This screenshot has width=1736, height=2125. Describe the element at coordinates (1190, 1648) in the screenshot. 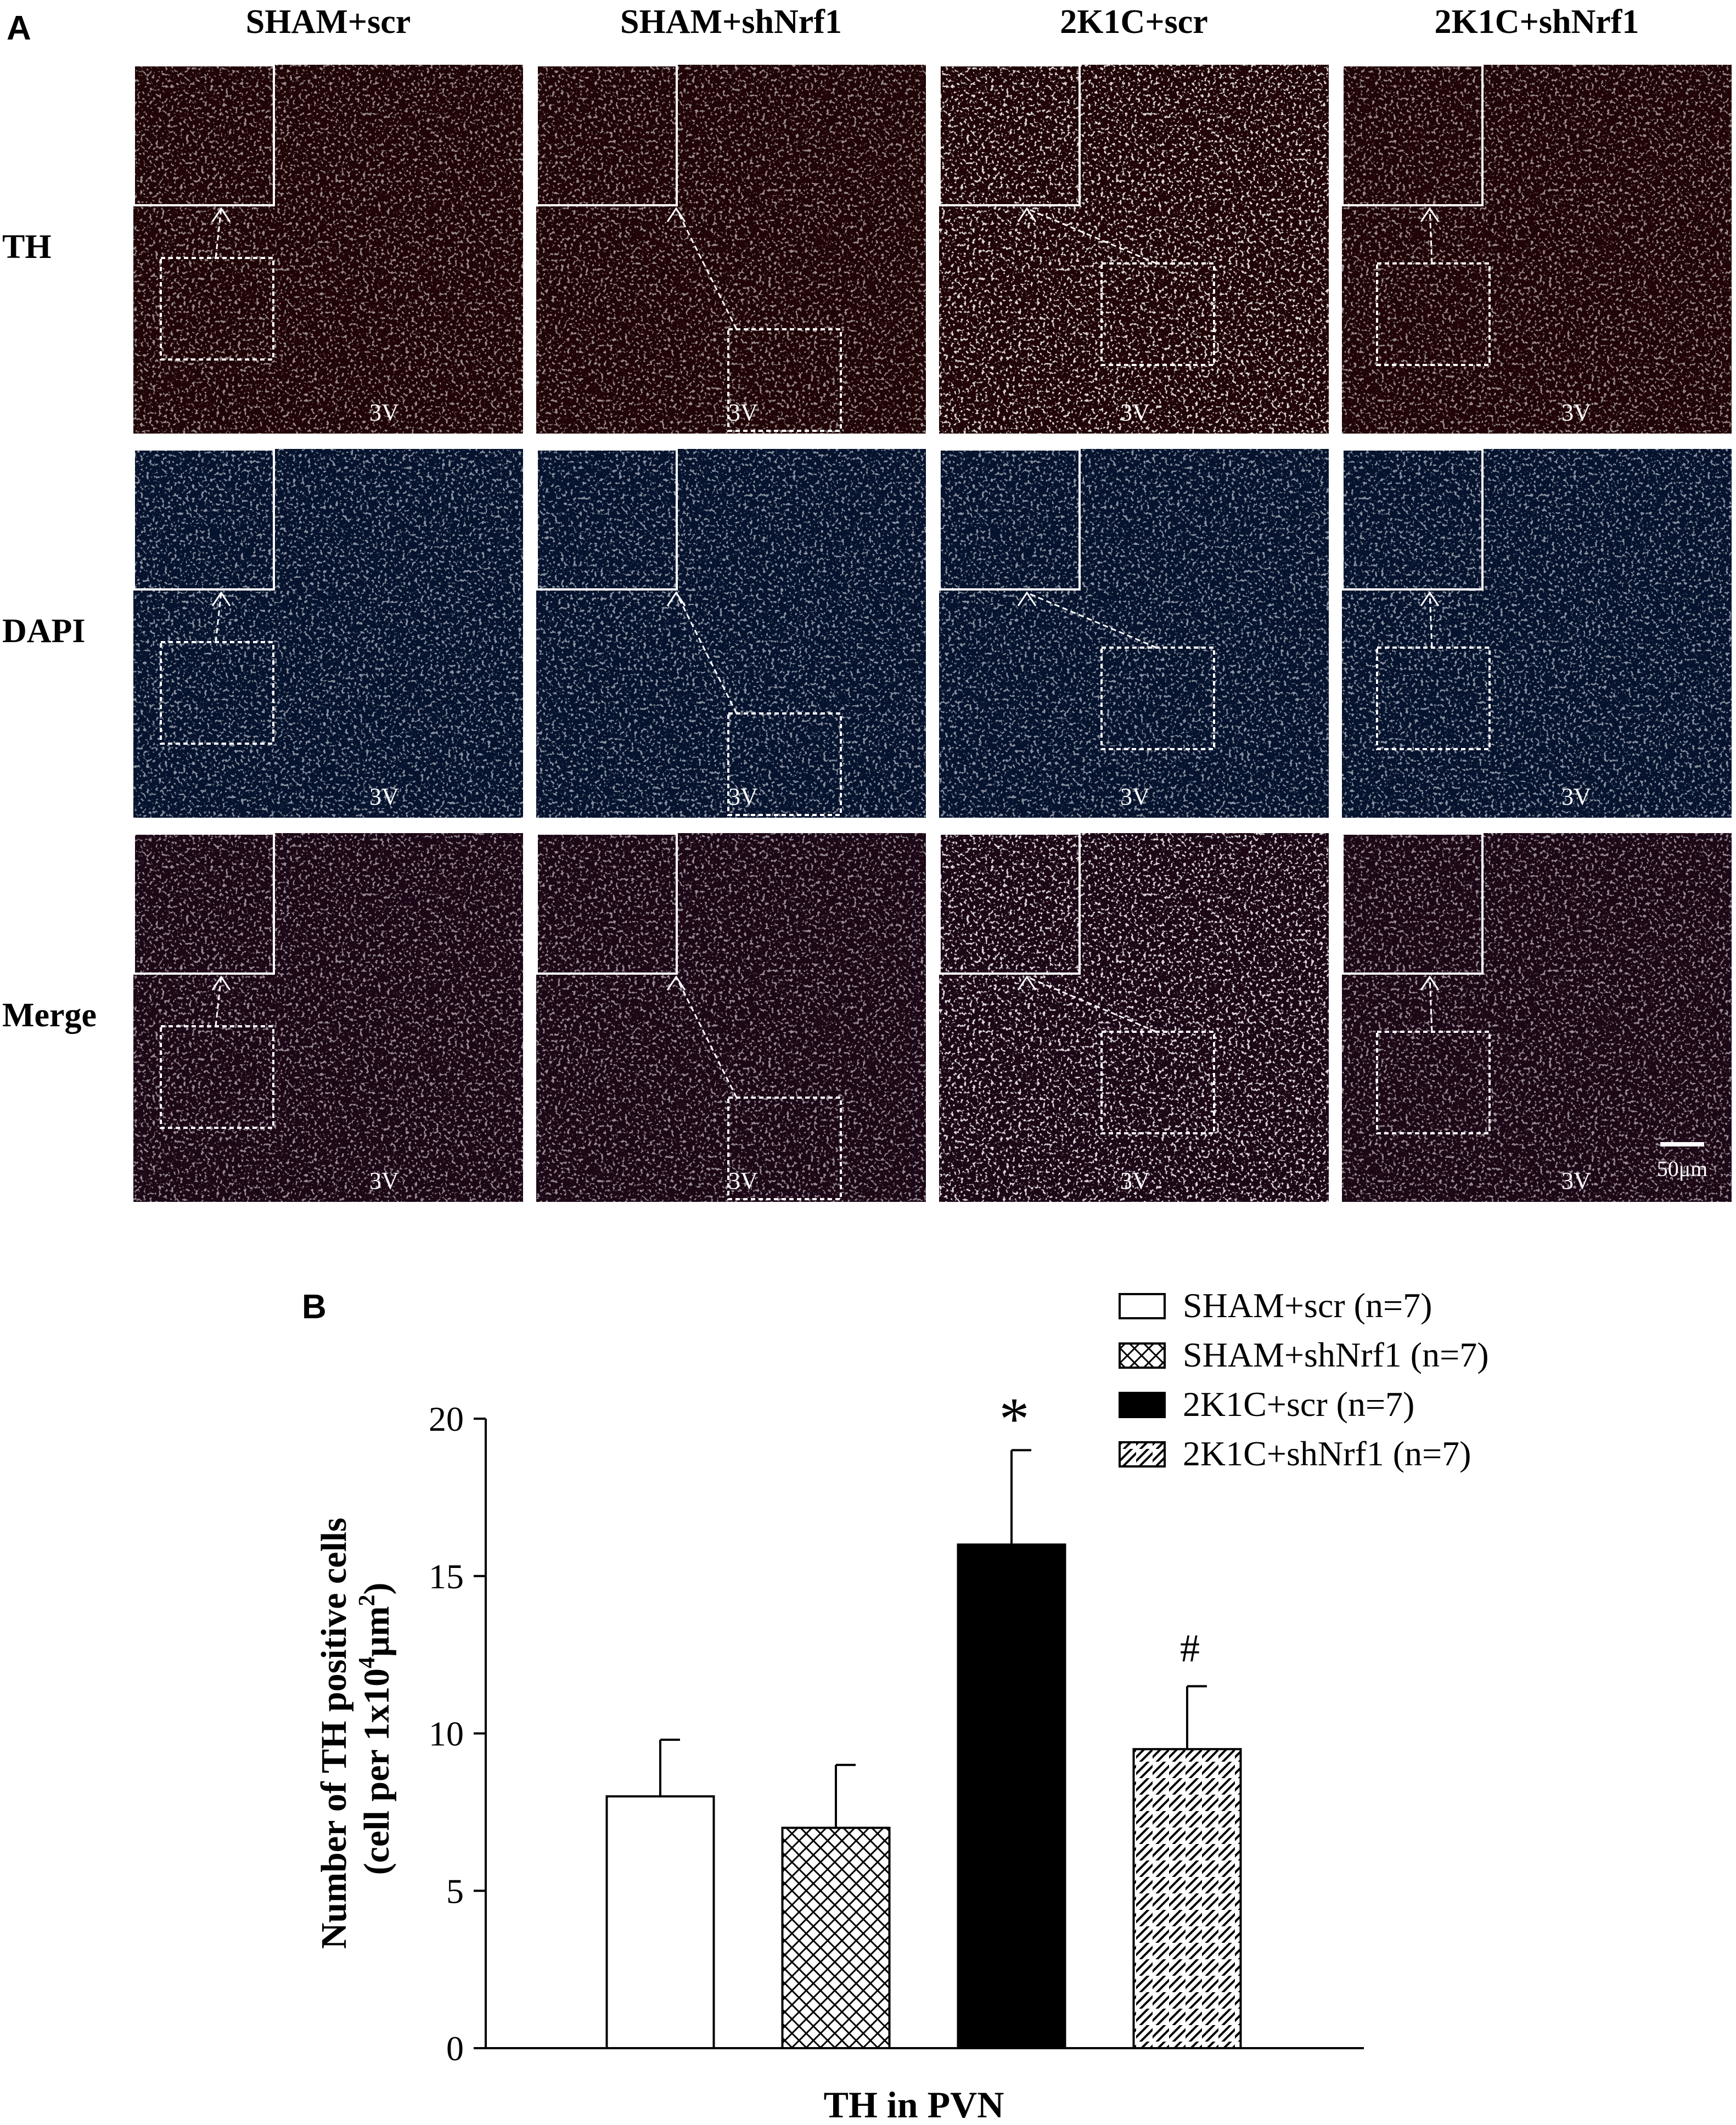

I see `significance-marker: #` at that location.